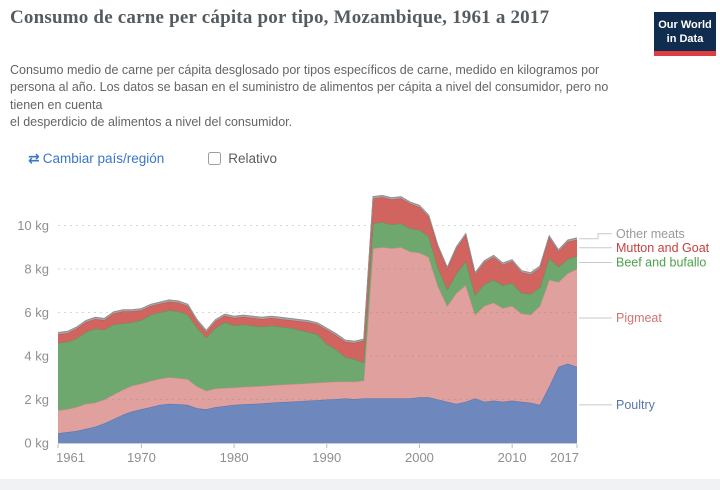 The height and width of the screenshot is (490, 720). I want to click on legend-connector-other-meats, so click(595, 236).